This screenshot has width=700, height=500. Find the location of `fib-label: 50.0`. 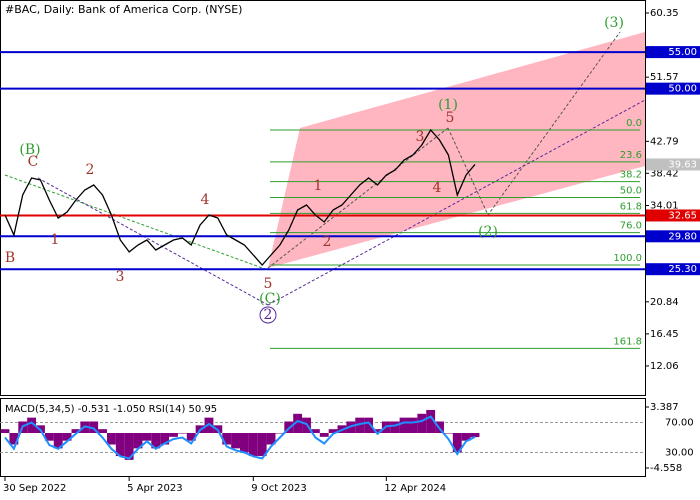

fib-label: 50.0 is located at coordinates (631, 190).